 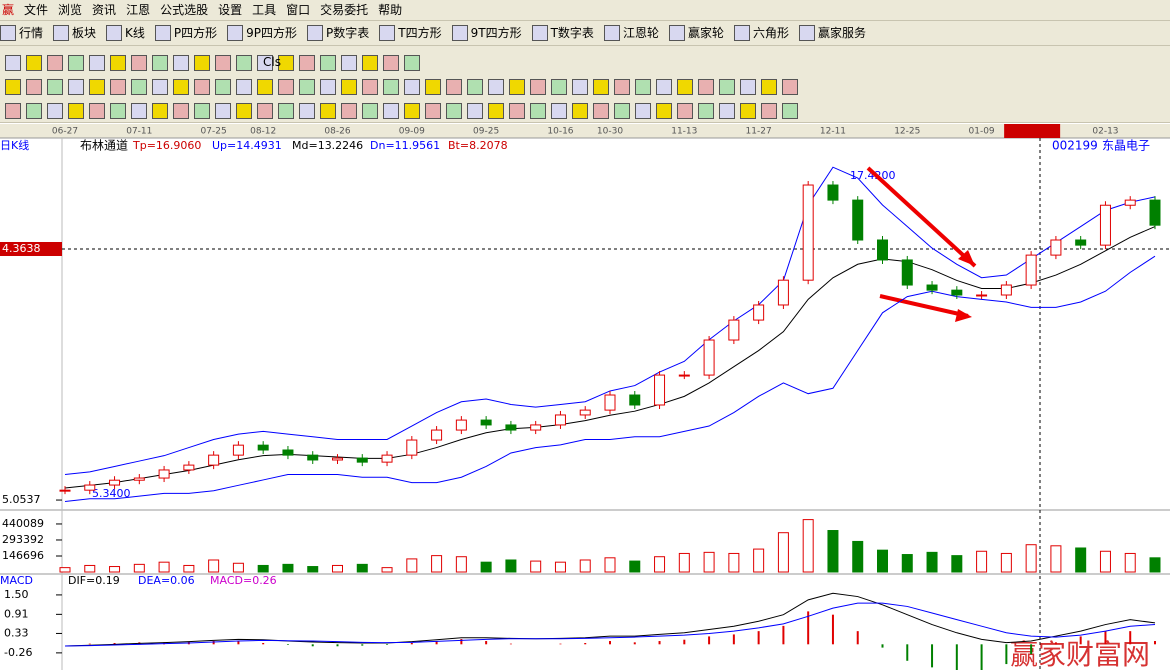 I want to click on tool-button: 板块, so click(x=74, y=33).